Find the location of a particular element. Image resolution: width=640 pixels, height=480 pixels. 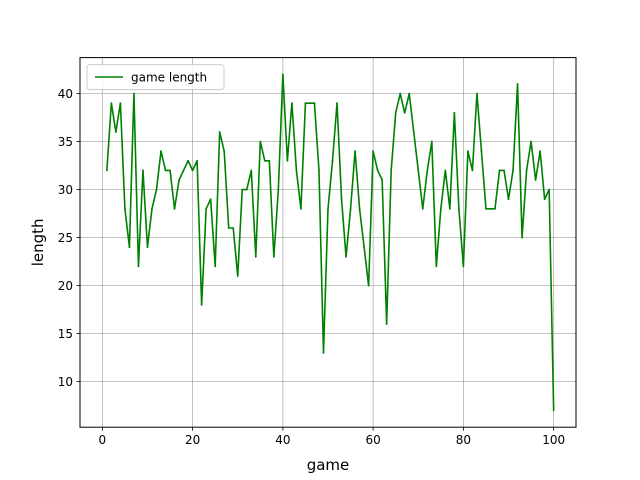

legend-box is located at coordinates (155, 77).